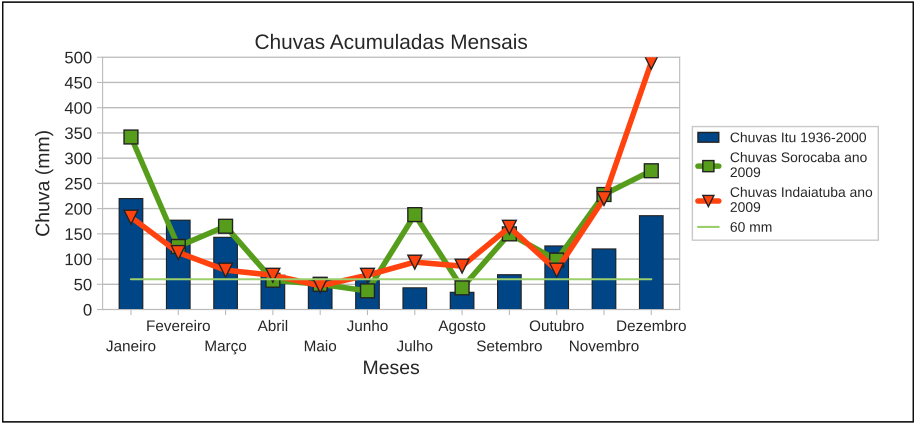  I want to click on x-tick-label: Julho, so click(414, 346).